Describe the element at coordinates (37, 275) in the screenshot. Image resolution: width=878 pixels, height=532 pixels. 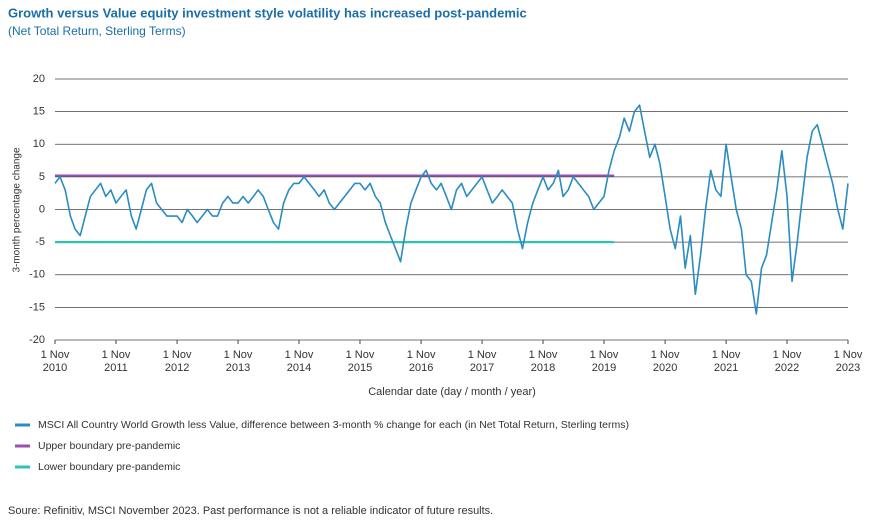
I see `y-tick-label: -10` at that location.